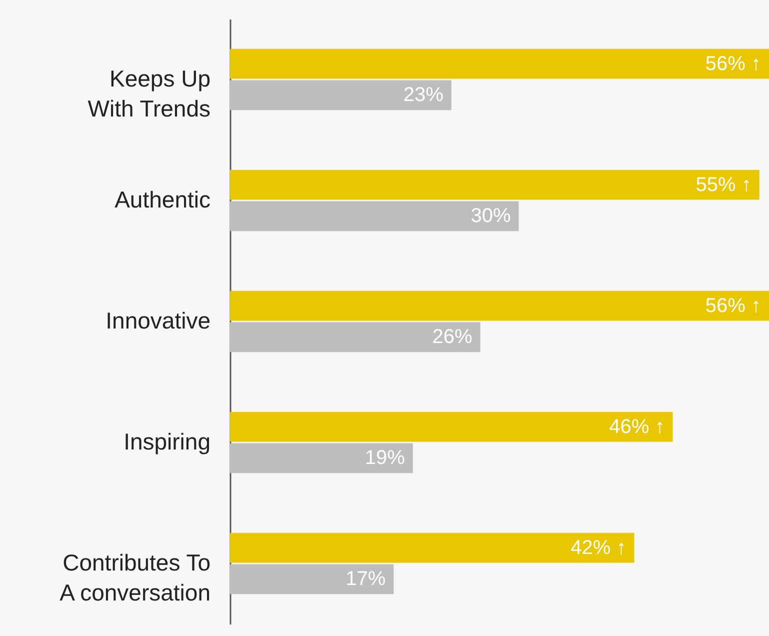 Image resolution: width=769 pixels, height=636 pixels. I want to click on y-tick-label: Inspiring, so click(167, 441).